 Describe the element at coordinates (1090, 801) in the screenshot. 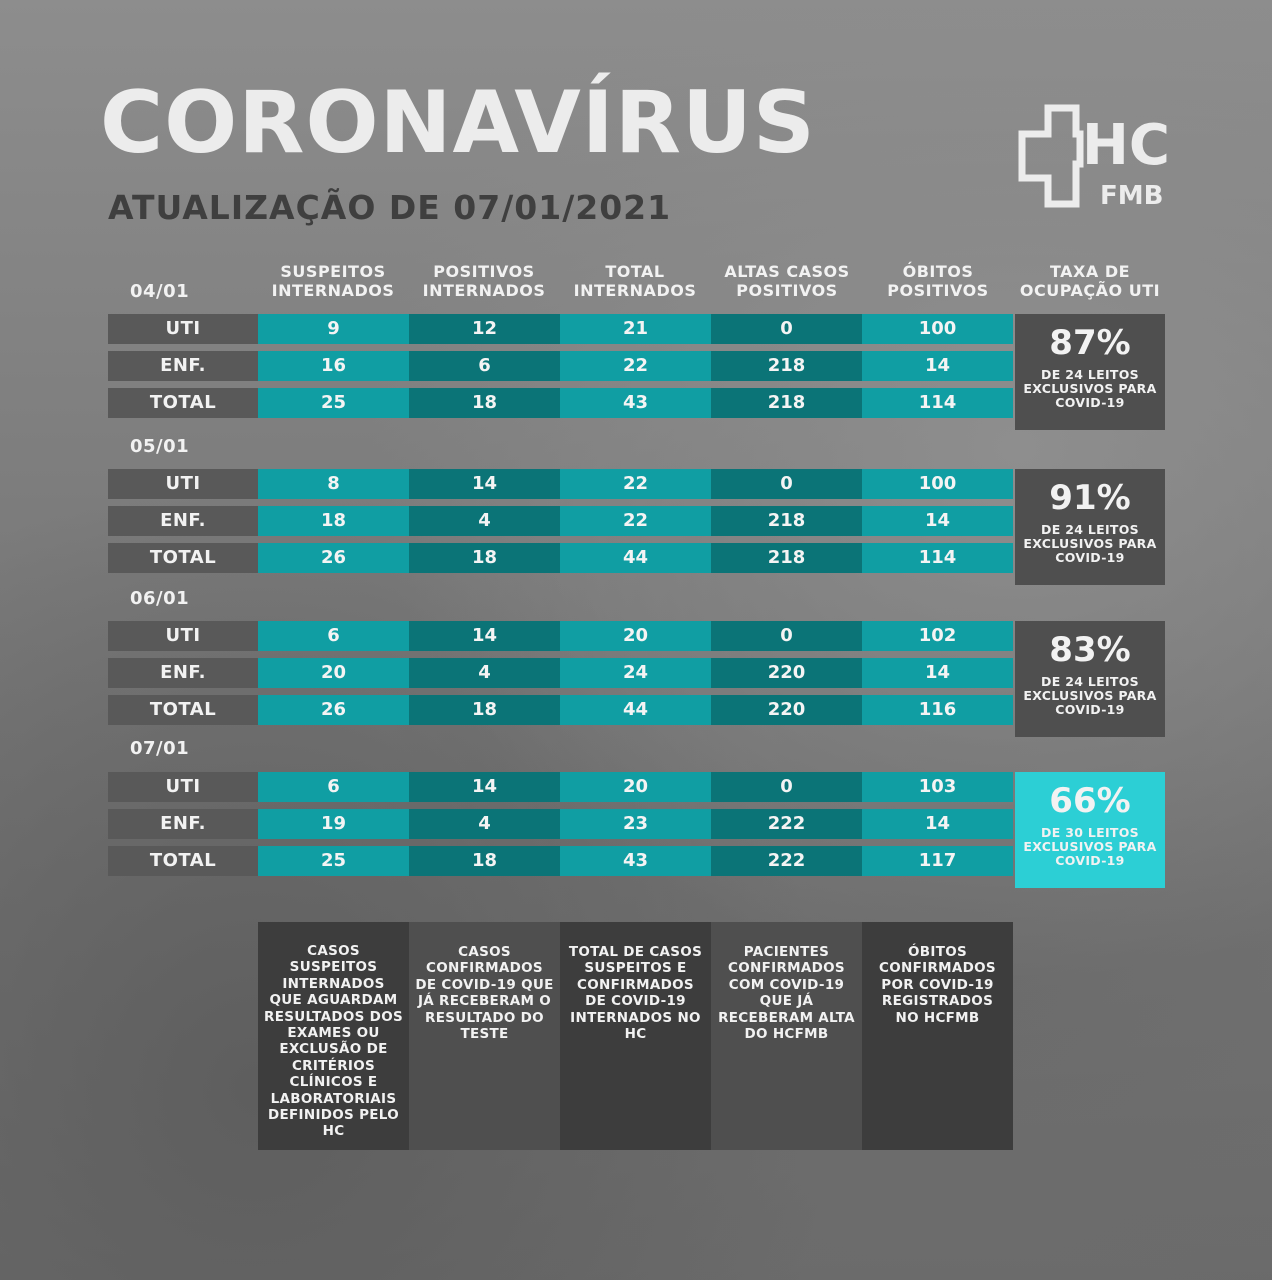

I see `occupancy-percent: 66%` at that location.